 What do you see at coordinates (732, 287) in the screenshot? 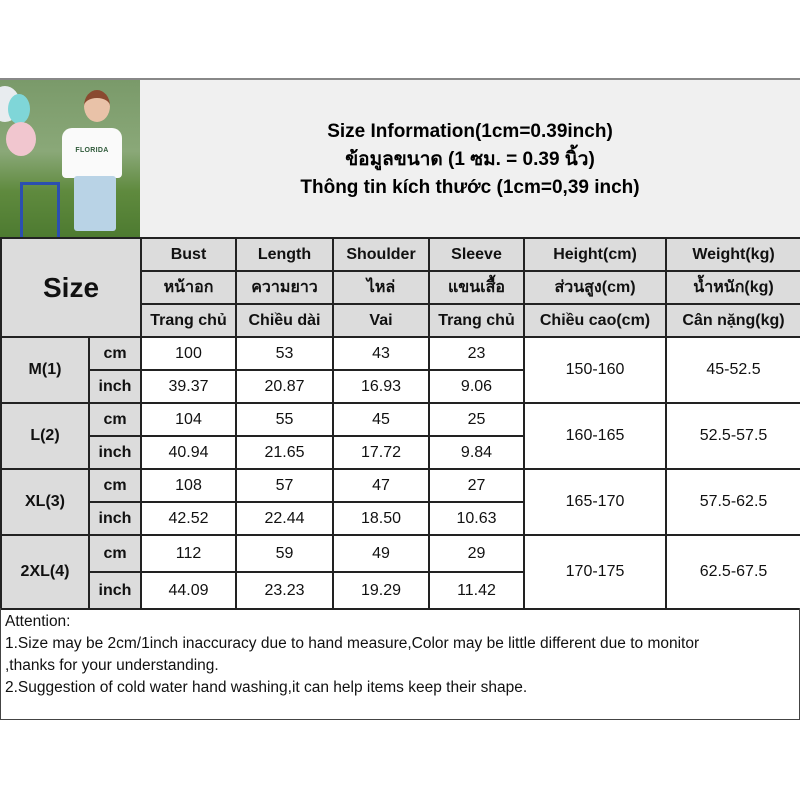
I see `column-header: น้ำหนัก(kg)` at bounding box center [732, 287].